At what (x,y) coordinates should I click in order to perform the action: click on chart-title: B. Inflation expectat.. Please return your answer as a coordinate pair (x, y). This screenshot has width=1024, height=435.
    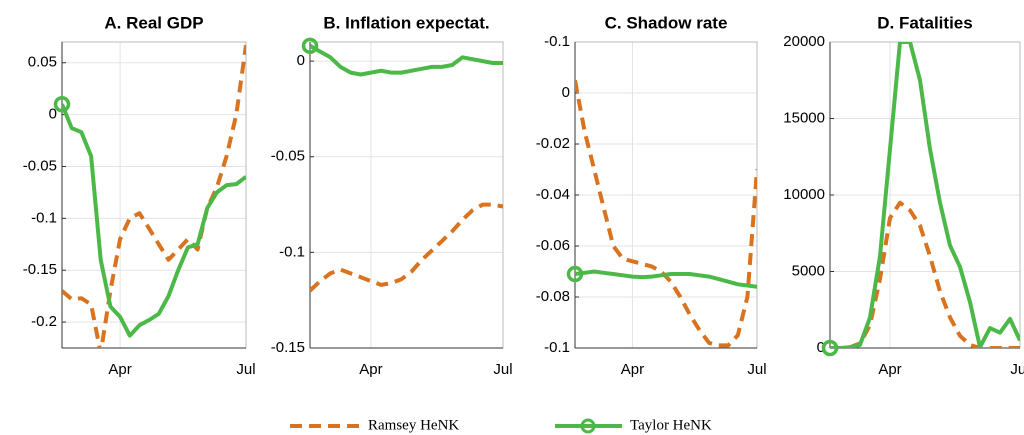
    Looking at the image, I should click on (406, 22).